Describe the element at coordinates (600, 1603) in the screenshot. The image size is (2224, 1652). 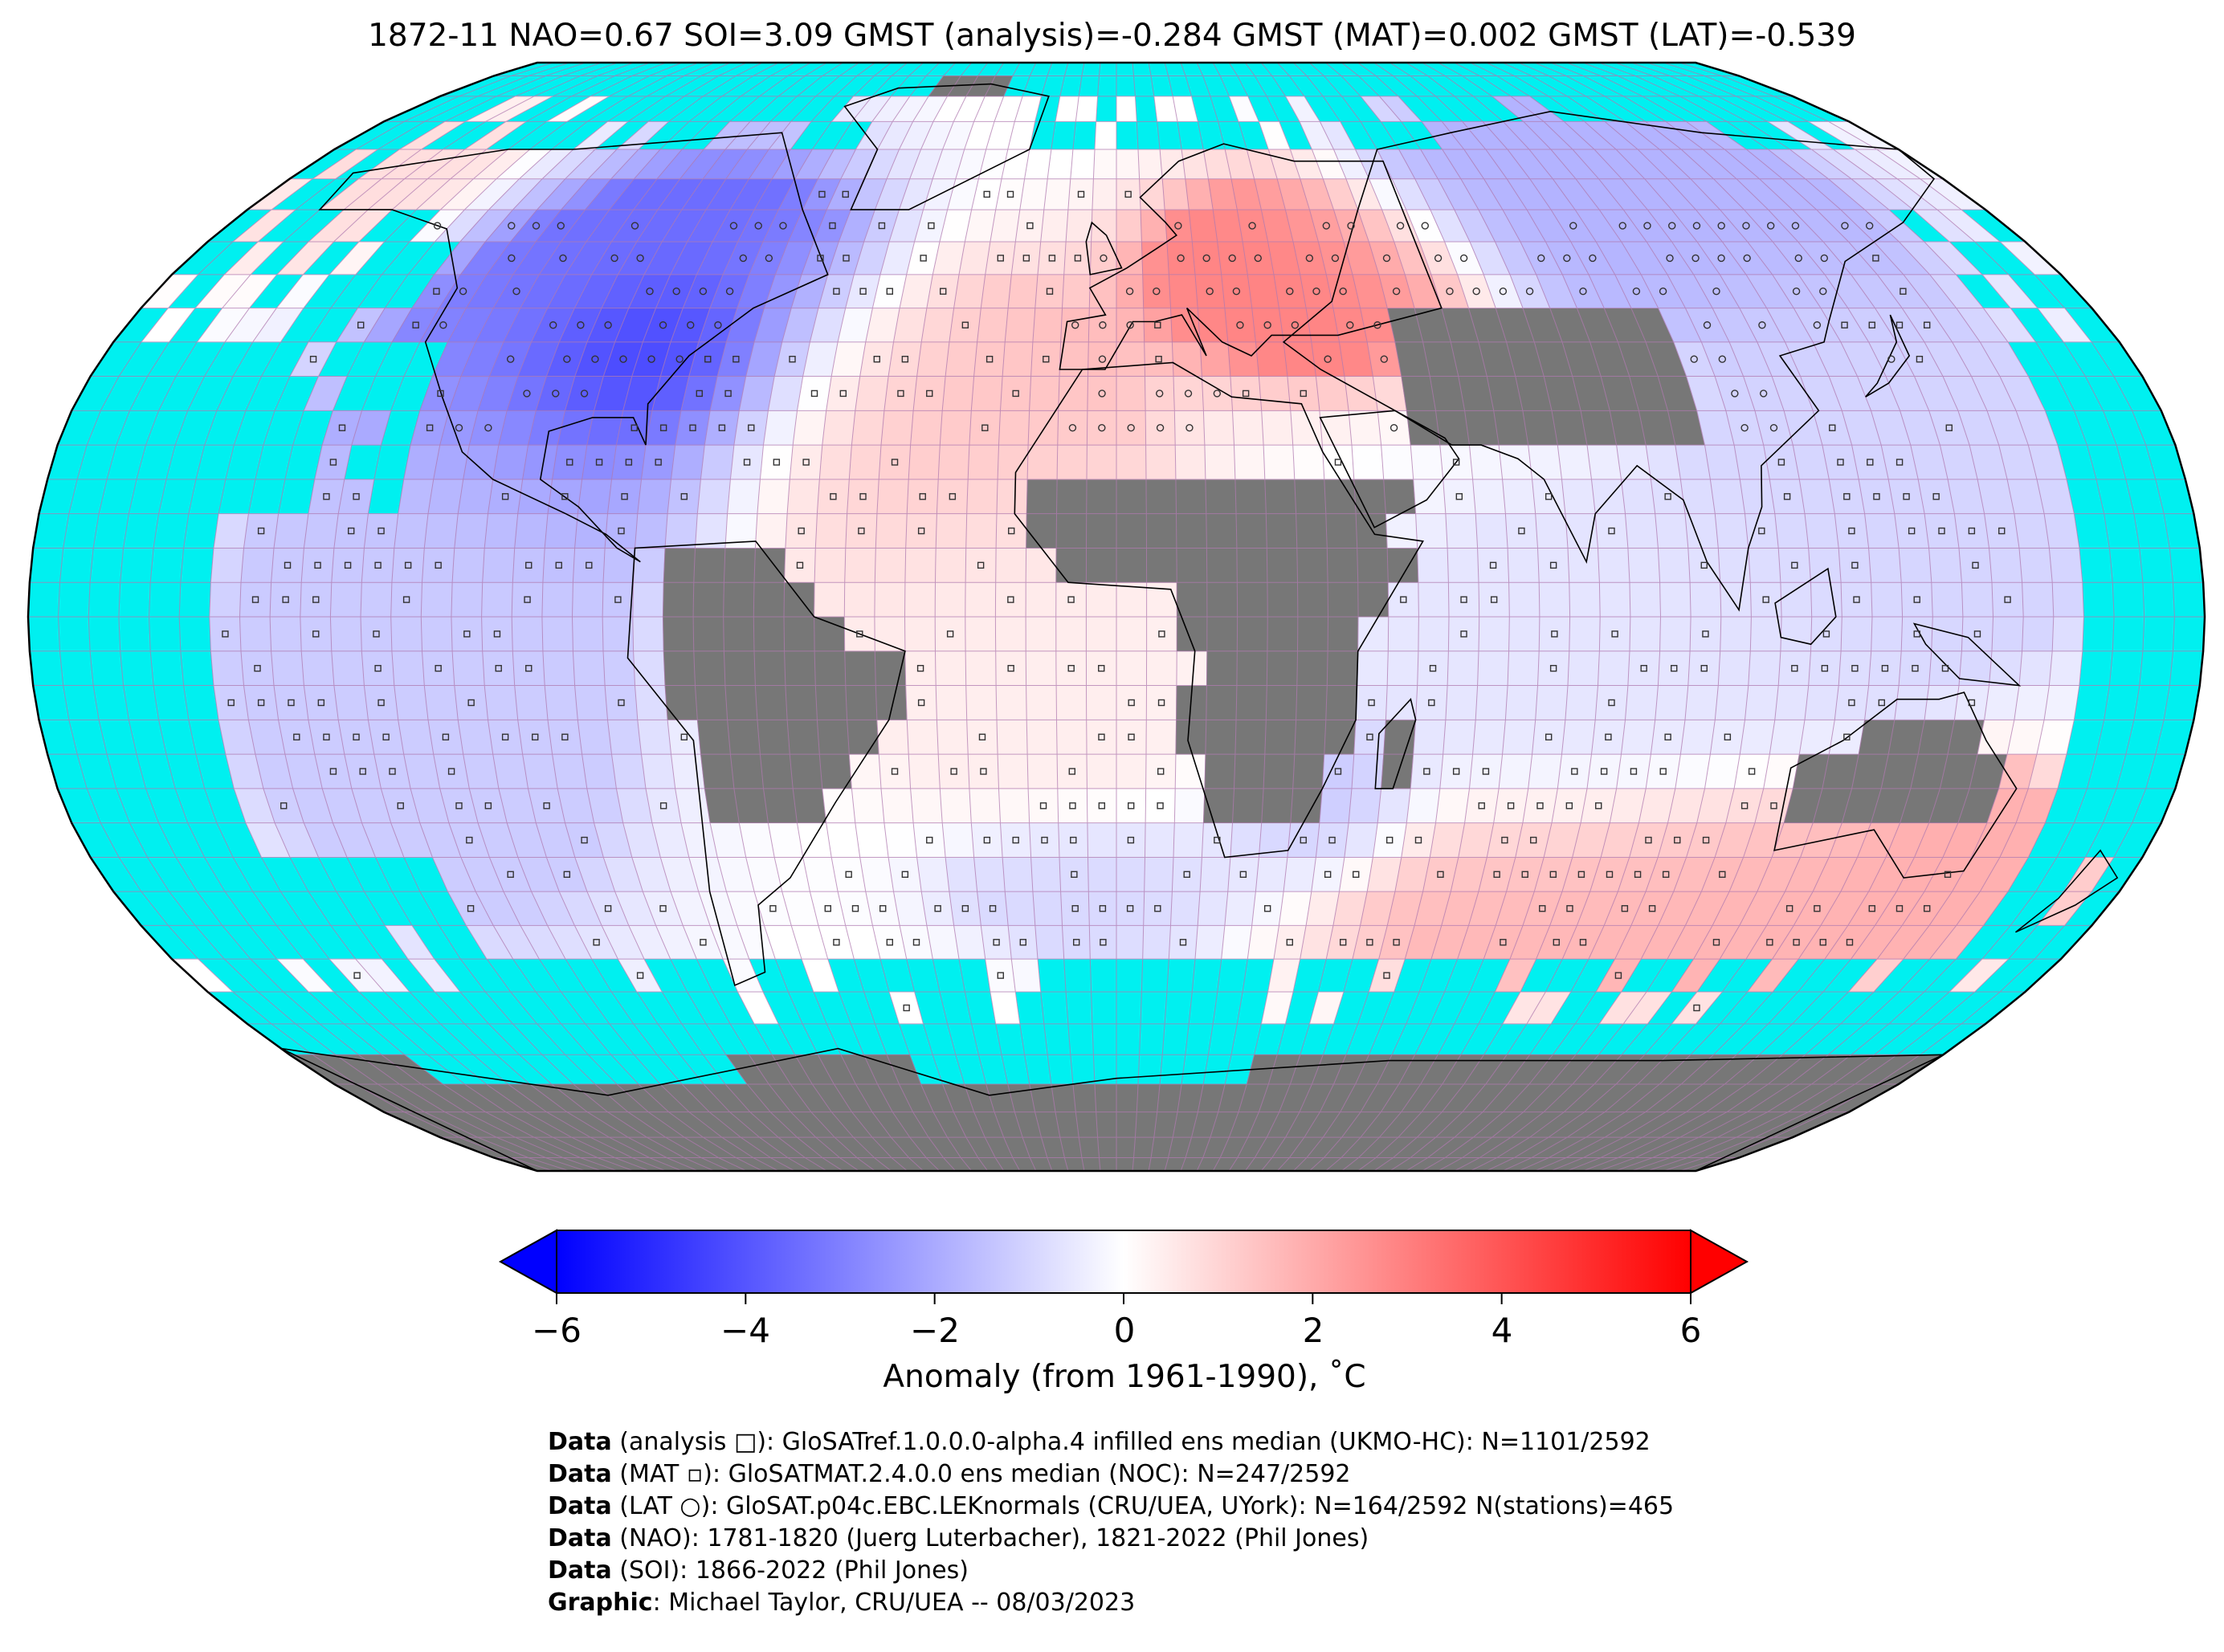
I see `credit-line-heading: Graphic` at that location.